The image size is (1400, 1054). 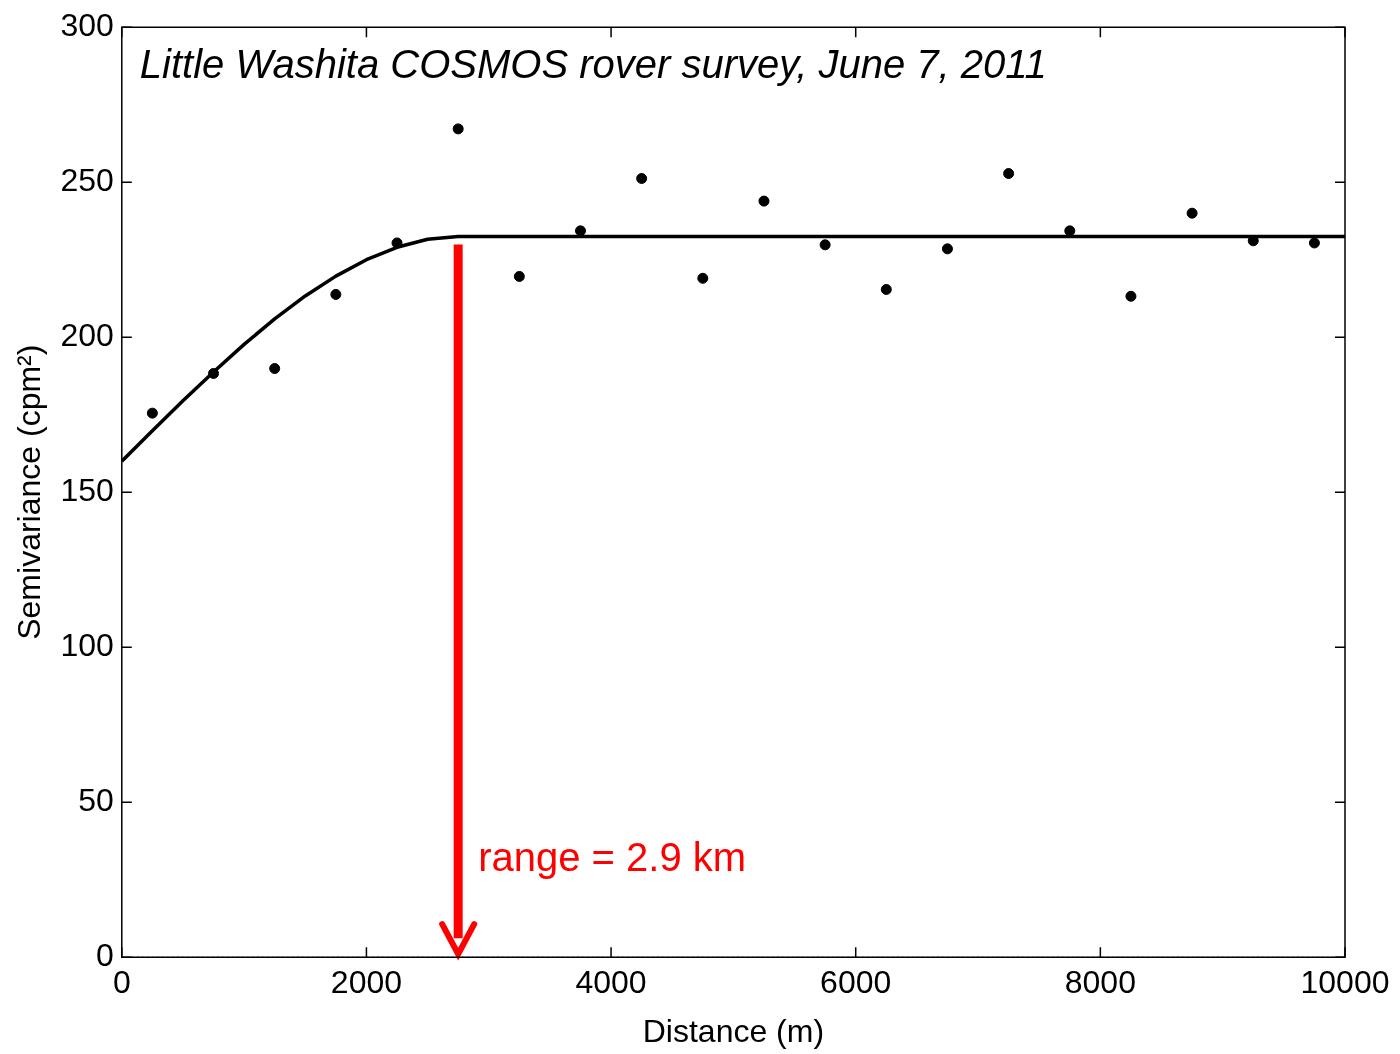 What do you see at coordinates (87, 645) in the screenshot?
I see `y-tick-label: 100` at bounding box center [87, 645].